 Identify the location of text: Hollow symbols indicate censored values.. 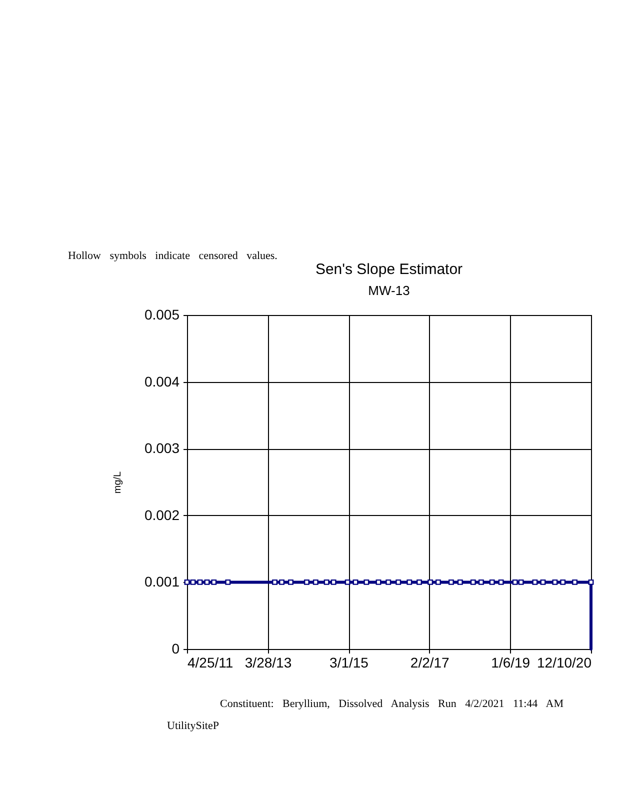
(173, 256).